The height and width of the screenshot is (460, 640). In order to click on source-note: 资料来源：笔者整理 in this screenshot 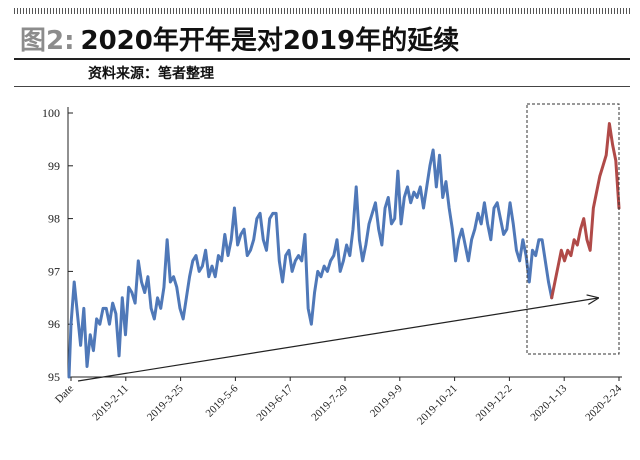, I will do `click(151, 74)`.